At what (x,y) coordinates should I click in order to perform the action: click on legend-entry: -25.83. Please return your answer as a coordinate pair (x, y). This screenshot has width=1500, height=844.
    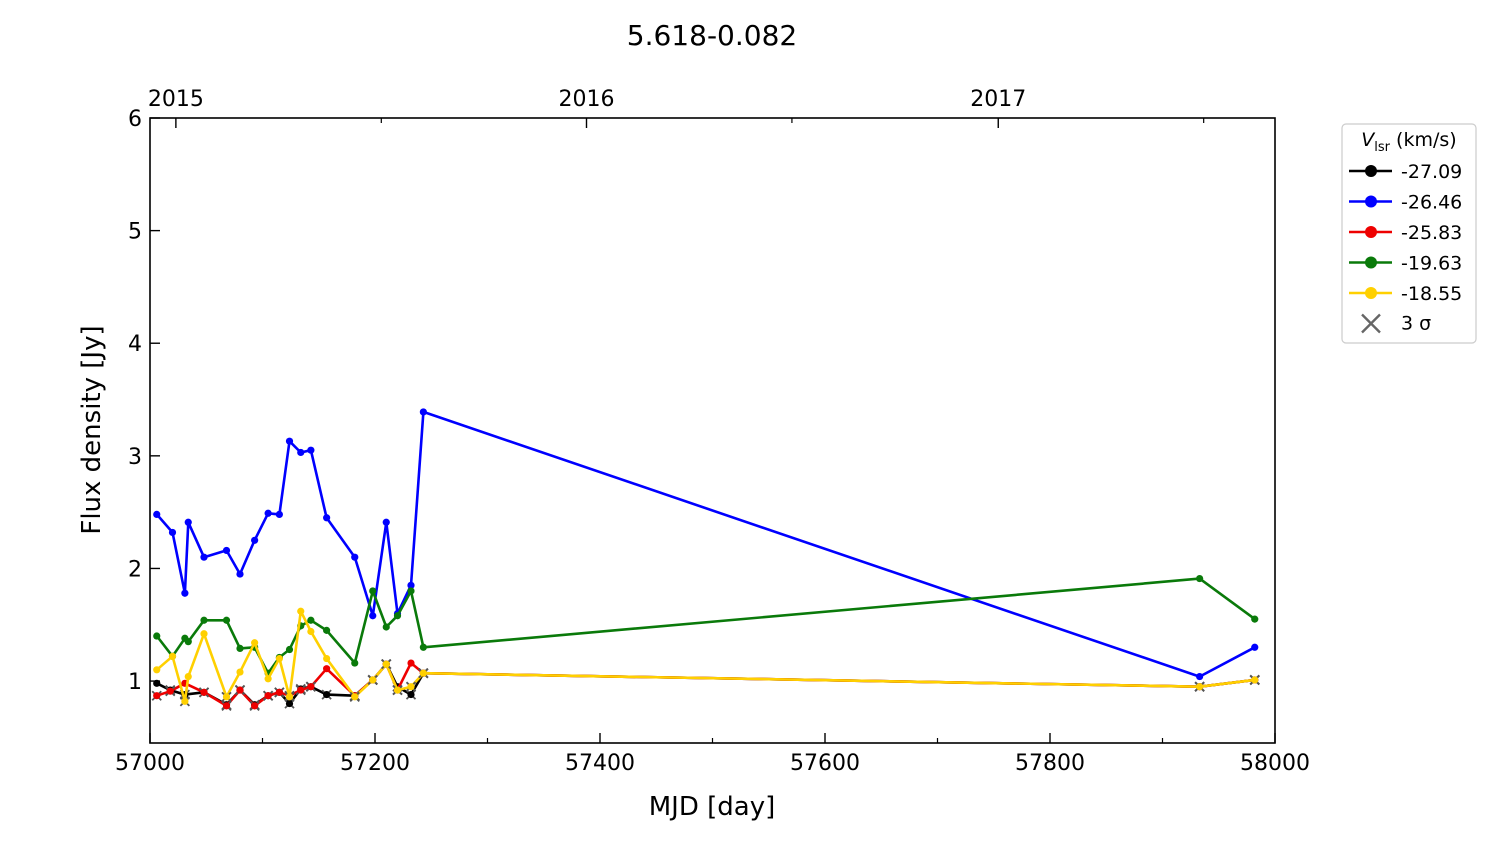
    Looking at the image, I should click on (1405, 233).